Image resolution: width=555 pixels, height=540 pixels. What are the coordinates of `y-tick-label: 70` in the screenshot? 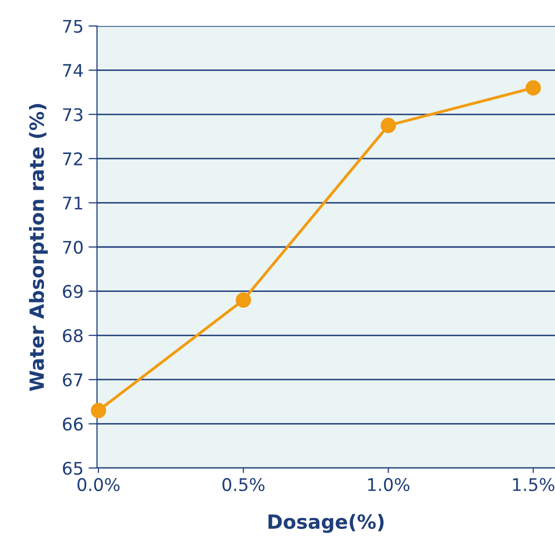 It's located at (73, 247).